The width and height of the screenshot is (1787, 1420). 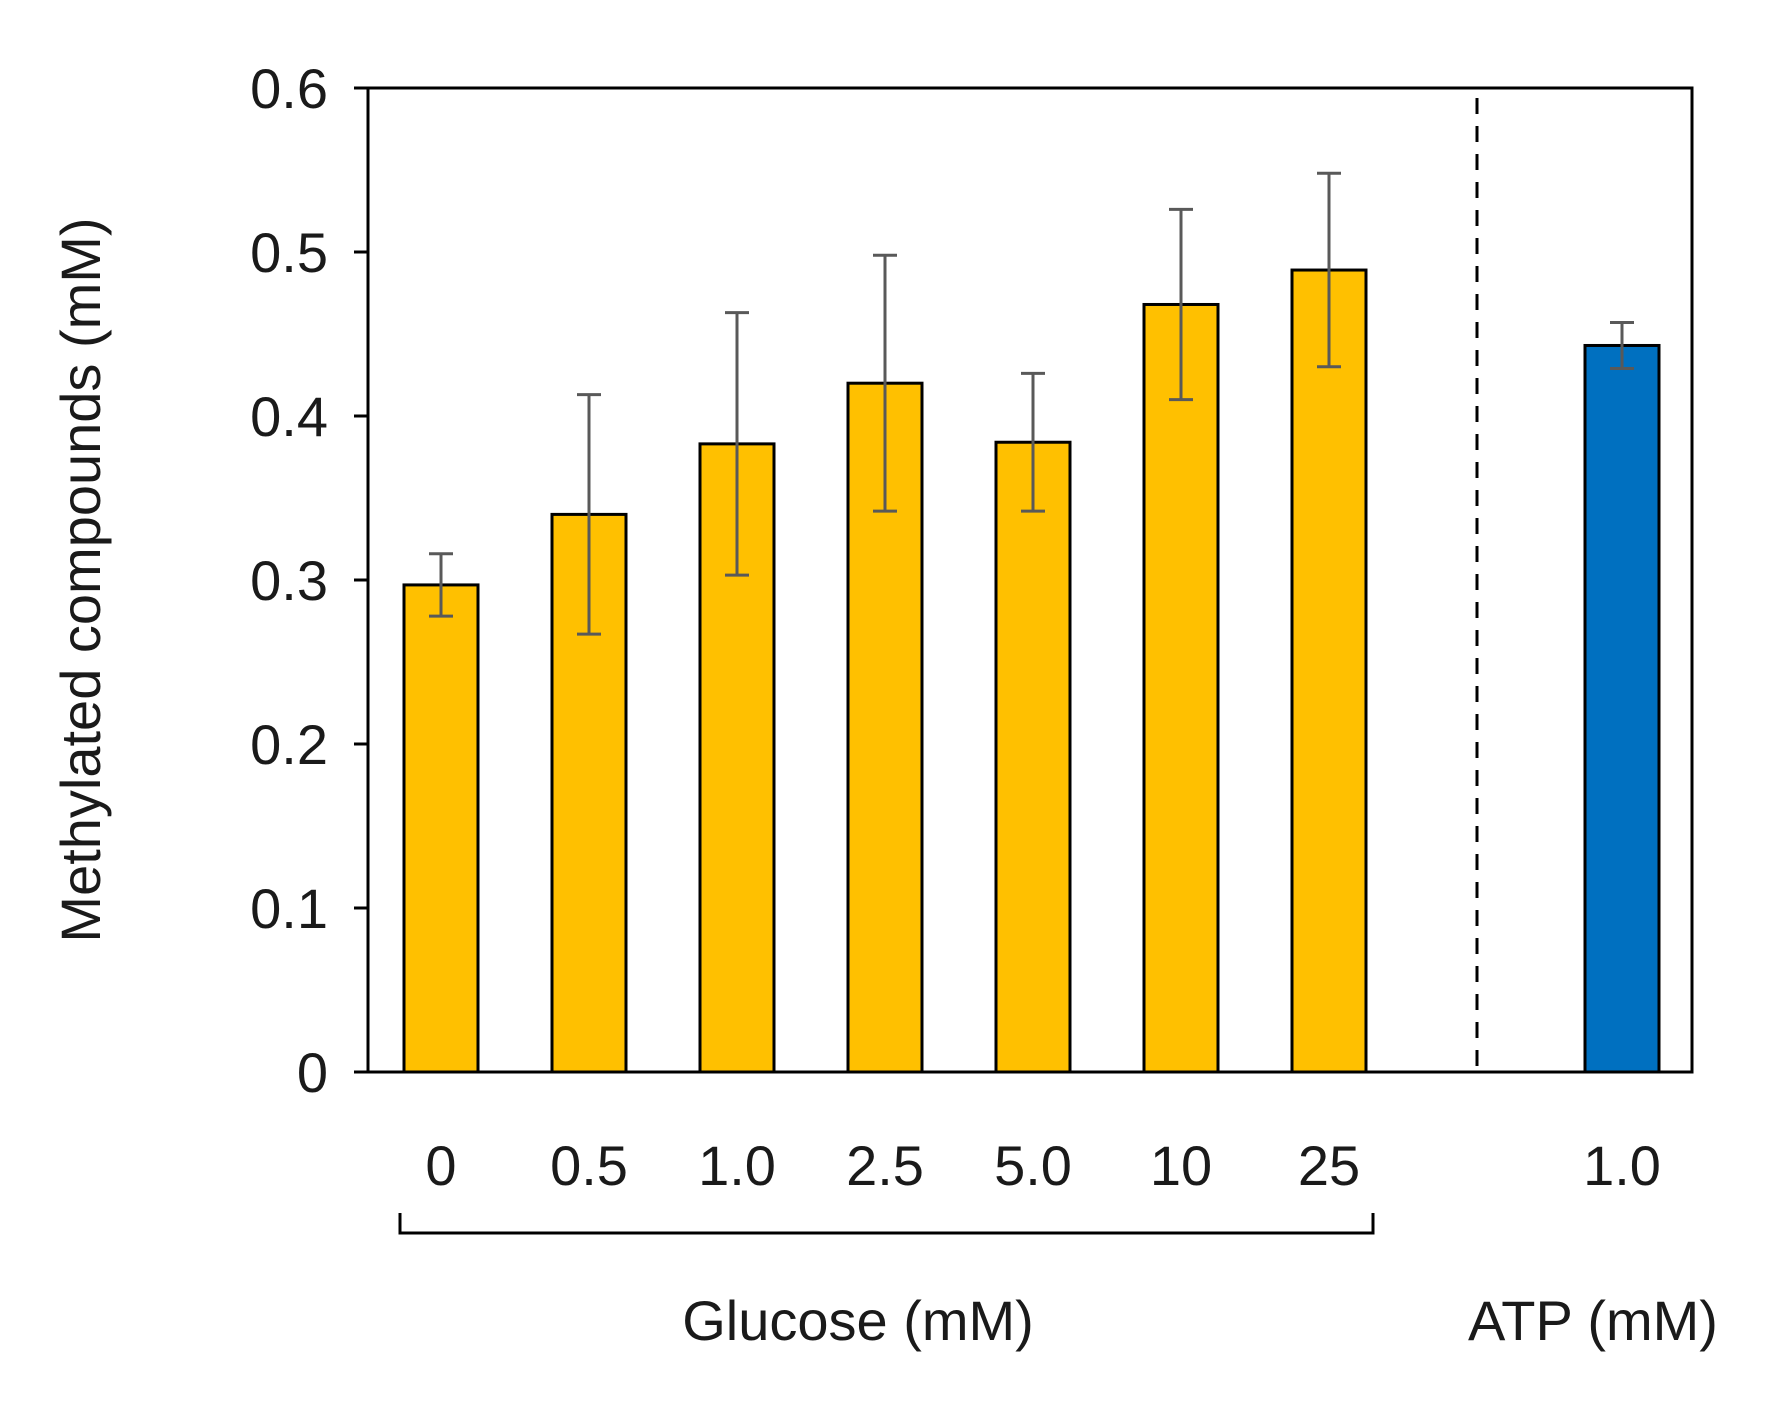 What do you see at coordinates (1593, 1320) in the screenshot?
I see `group-title-atp: ATP (mM)` at bounding box center [1593, 1320].